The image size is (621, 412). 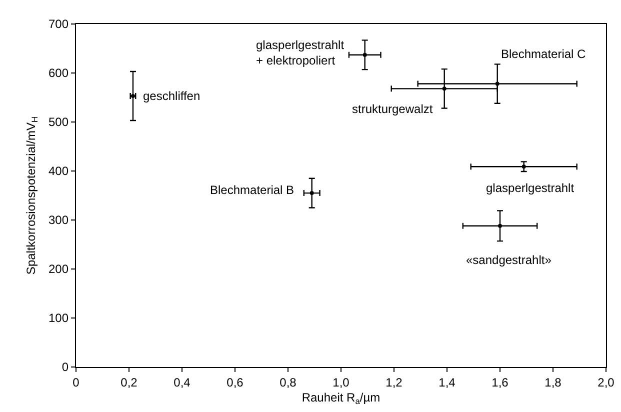 I want to click on x-tick-label: 1,6, so click(x=500, y=383).